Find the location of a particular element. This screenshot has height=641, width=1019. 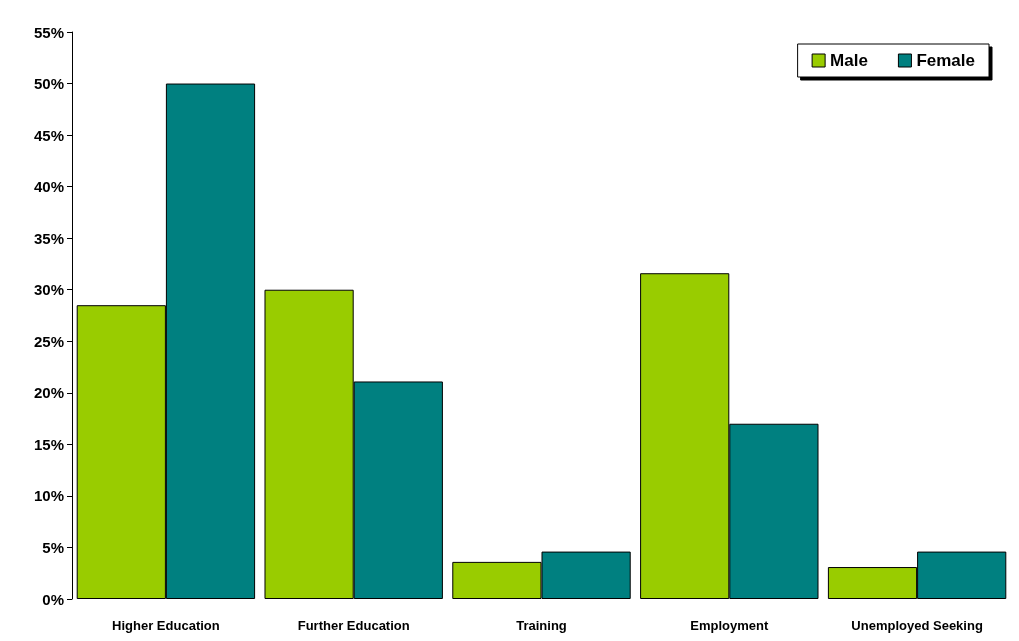

y-tick-label: 30% is located at coordinates (48, 290).